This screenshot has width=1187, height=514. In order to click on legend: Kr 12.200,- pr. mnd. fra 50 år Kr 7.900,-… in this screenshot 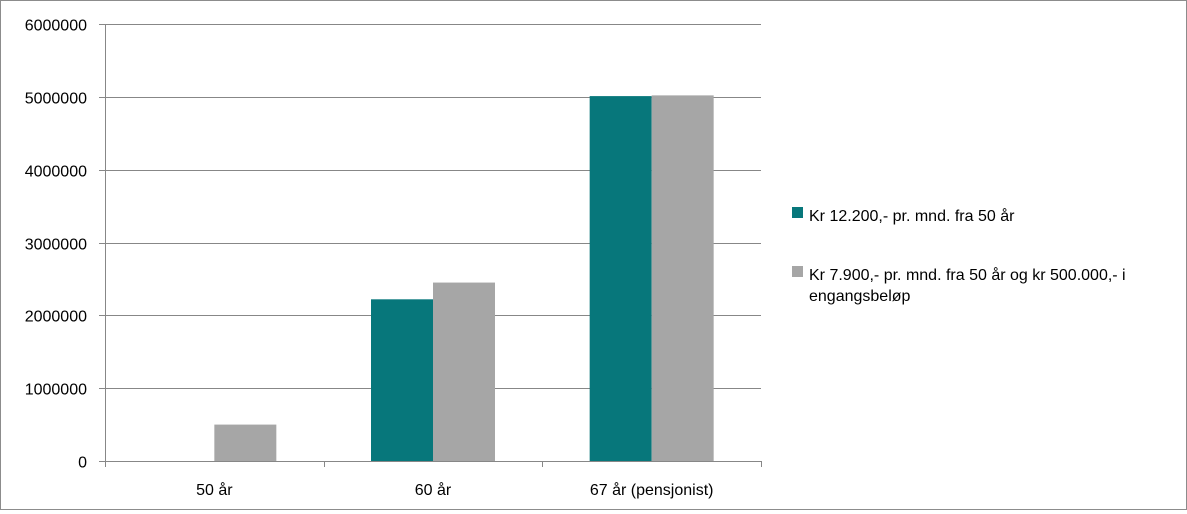, I will do `click(959, 256)`.